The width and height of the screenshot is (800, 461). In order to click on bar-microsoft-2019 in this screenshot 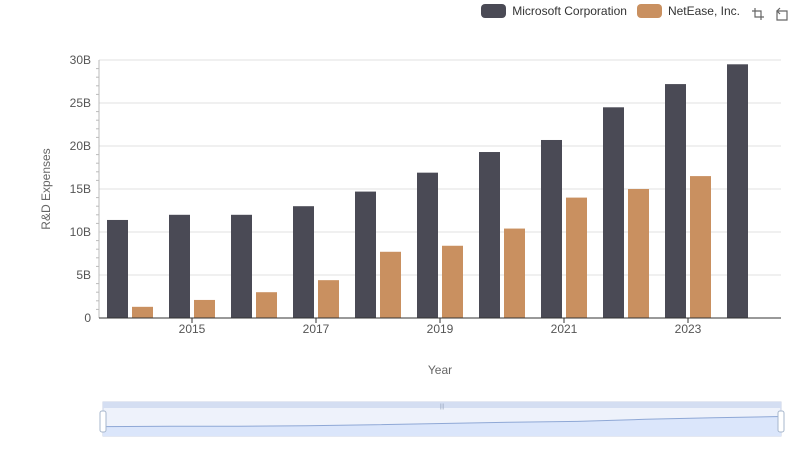, I will do `click(427, 245)`.